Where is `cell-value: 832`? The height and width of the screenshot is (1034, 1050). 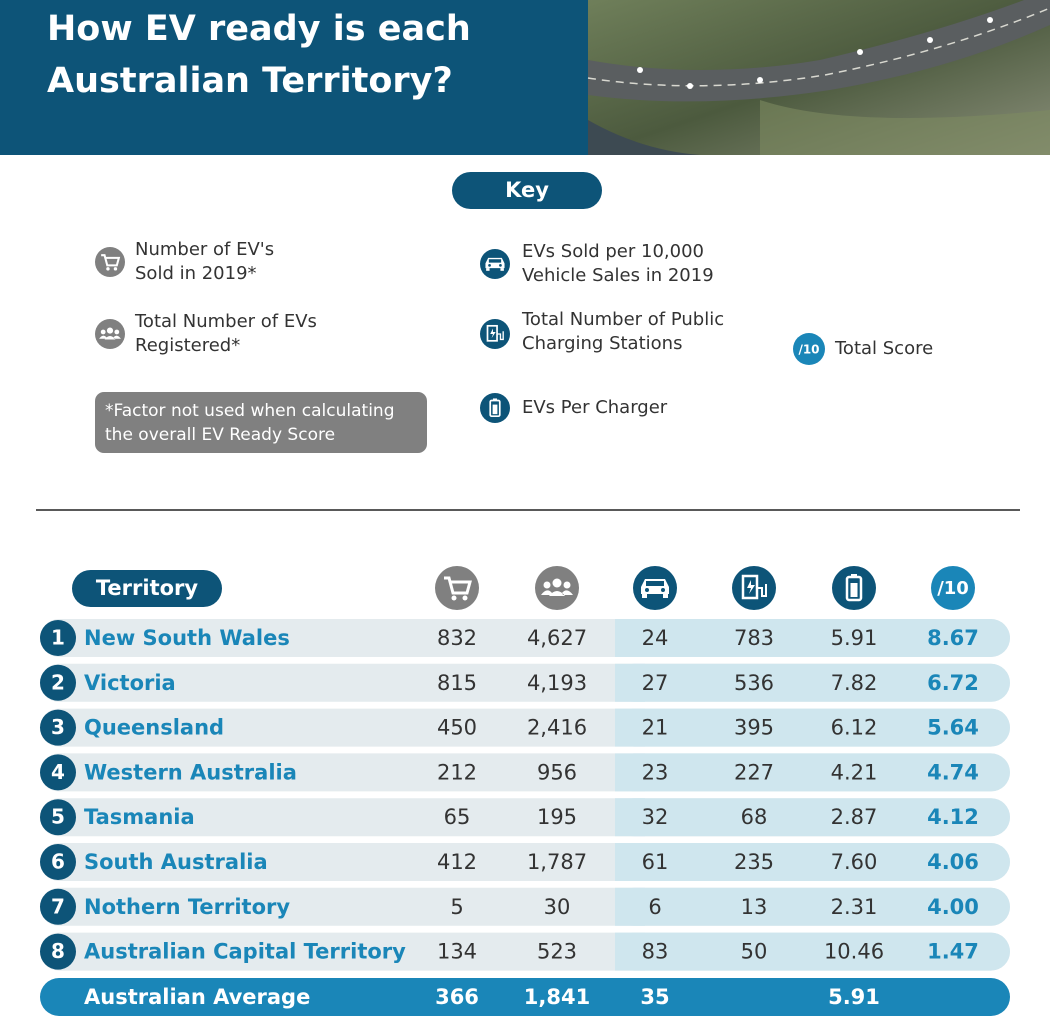
cell-value: 832 is located at coordinates (457, 638).